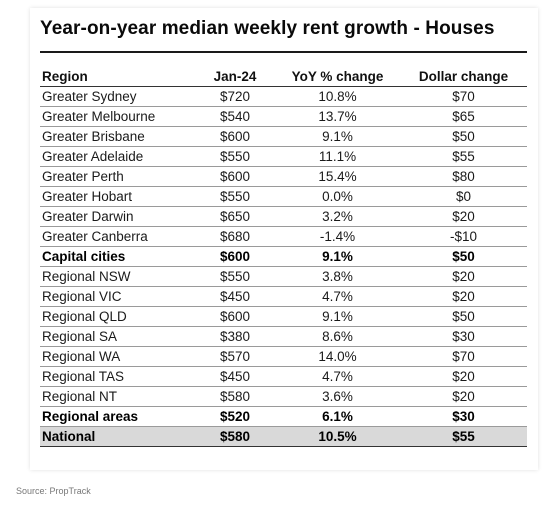 This screenshot has width=553, height=511. I want to click on yoy-change-cell: 0.0%, so click(337, 196).